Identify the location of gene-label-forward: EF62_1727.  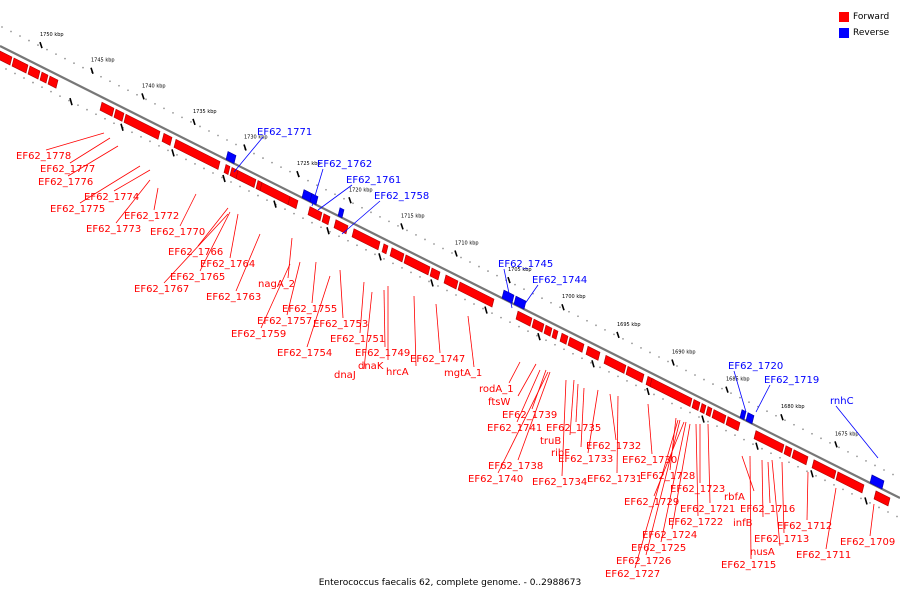
(632, 574).